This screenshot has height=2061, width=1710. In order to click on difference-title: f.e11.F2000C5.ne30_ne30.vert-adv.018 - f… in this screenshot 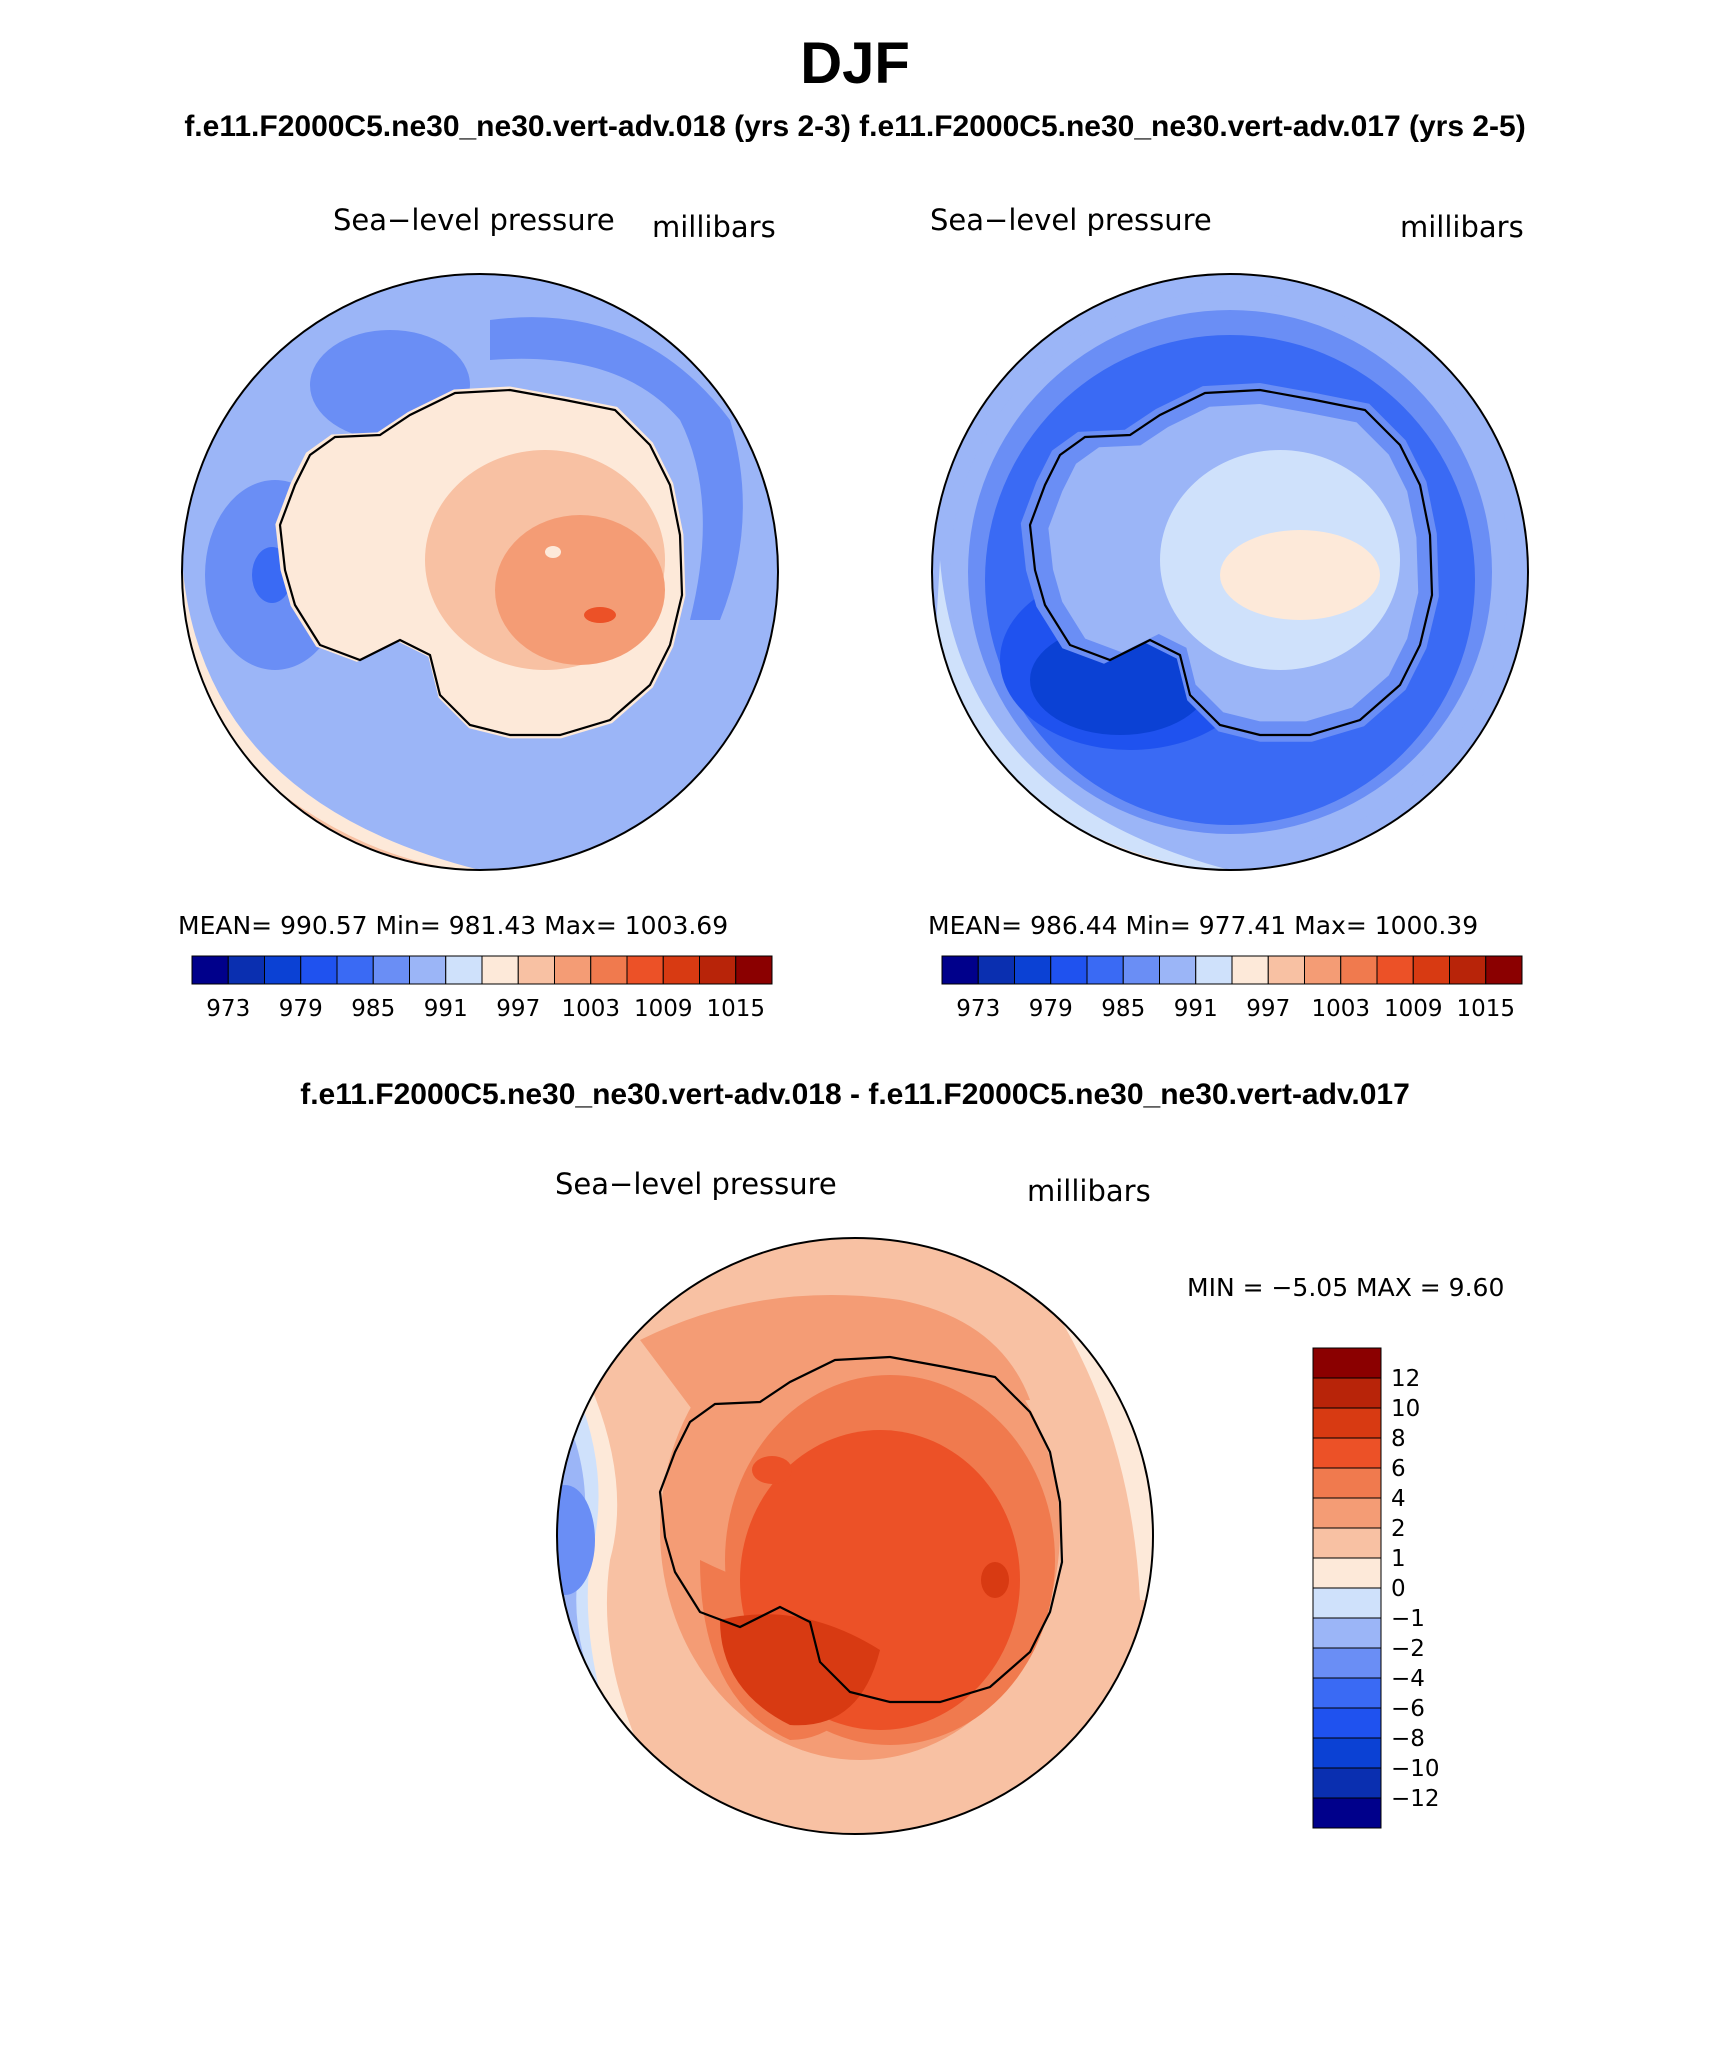, I will do `click(855, 1094)`.